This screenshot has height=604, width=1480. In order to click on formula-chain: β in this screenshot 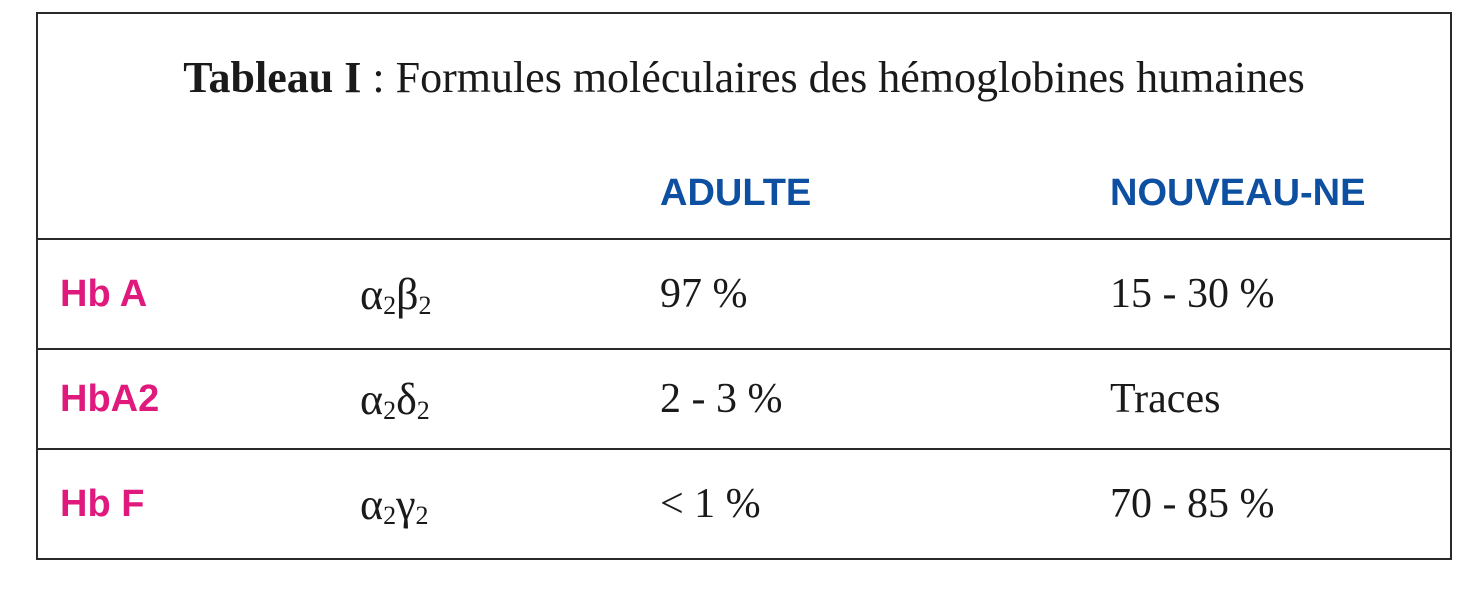, I will do `click(407, 294)`.